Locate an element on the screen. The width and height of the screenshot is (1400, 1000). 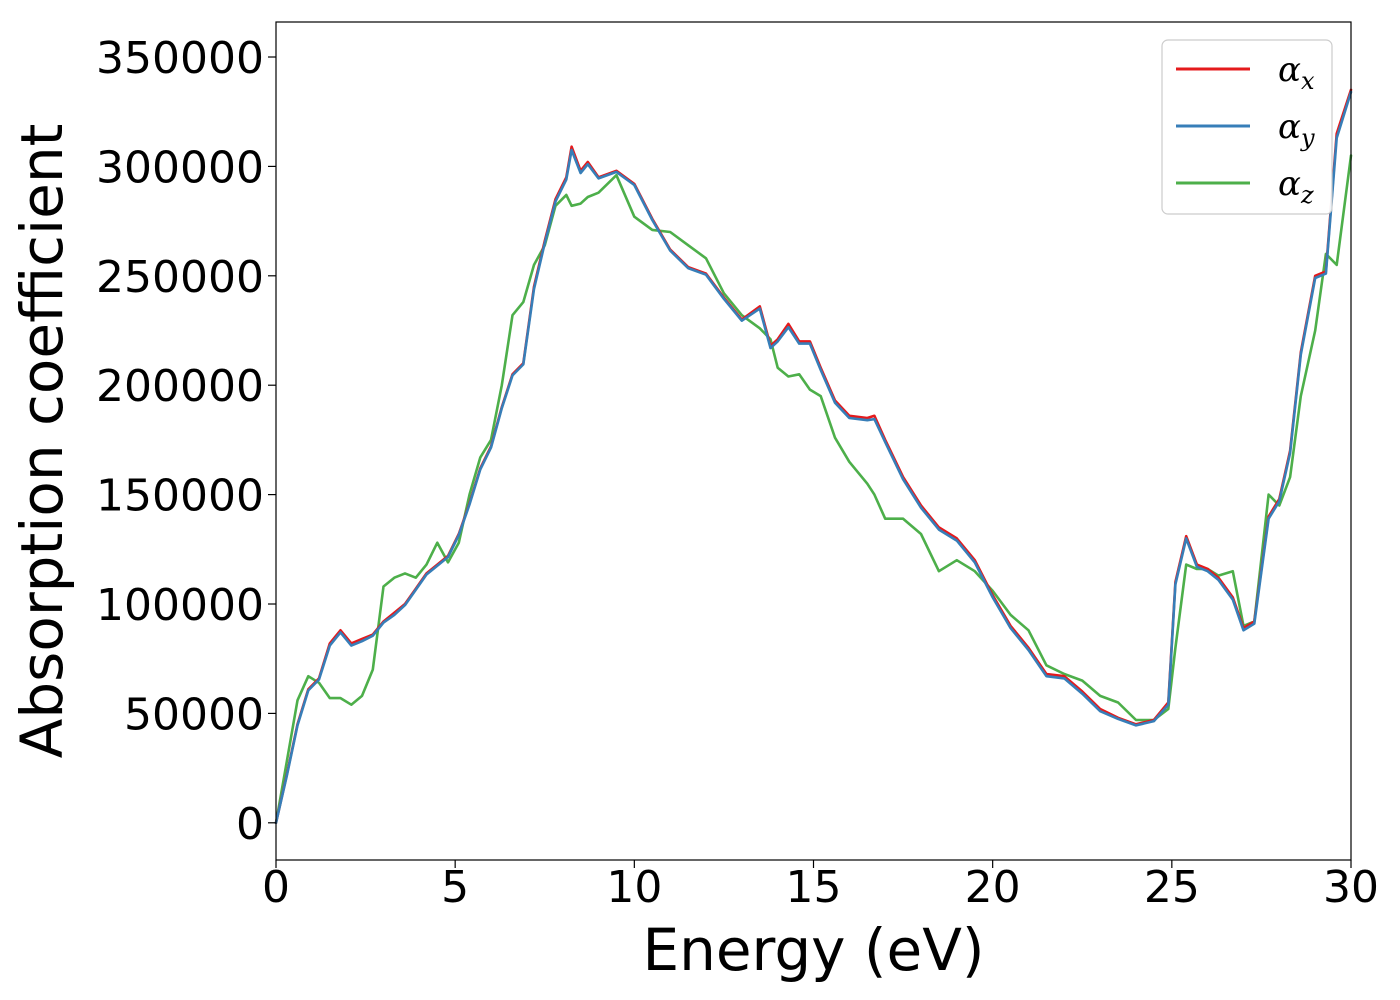
legend-label-subscript: y is located at coordinates (1307, 138).